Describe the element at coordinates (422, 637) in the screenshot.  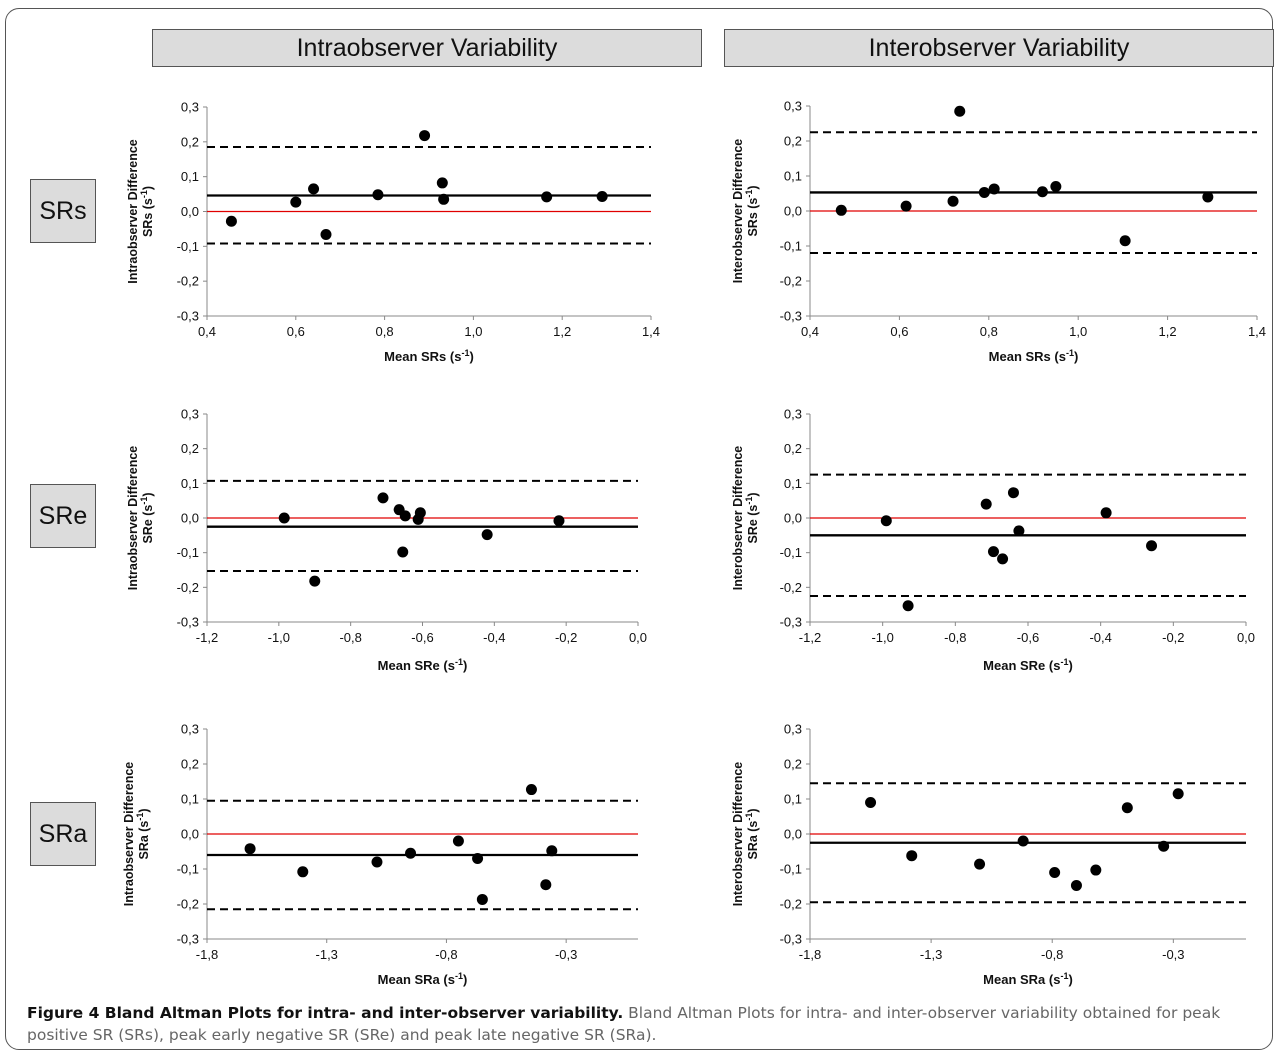
I see `intra-sre-xtick-label: -0,6` at that location.